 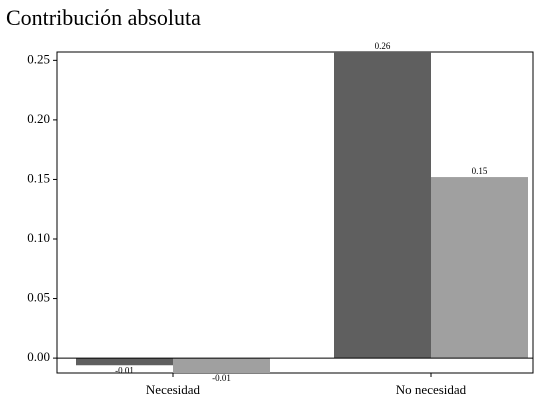 I want to click on value-label: 0.15, so click(x=480, y=171).